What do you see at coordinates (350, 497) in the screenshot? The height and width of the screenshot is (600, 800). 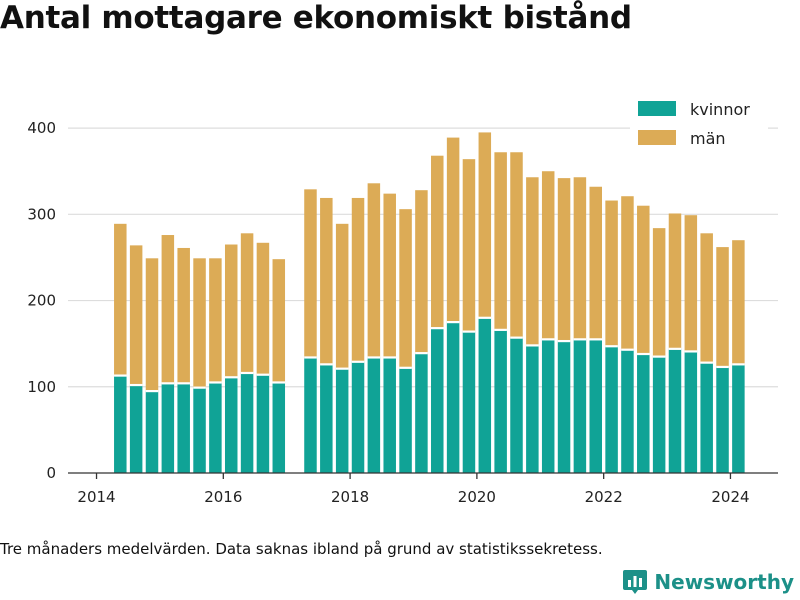 I see `x-tick-label: 2018` at bounding box center [350, 497].